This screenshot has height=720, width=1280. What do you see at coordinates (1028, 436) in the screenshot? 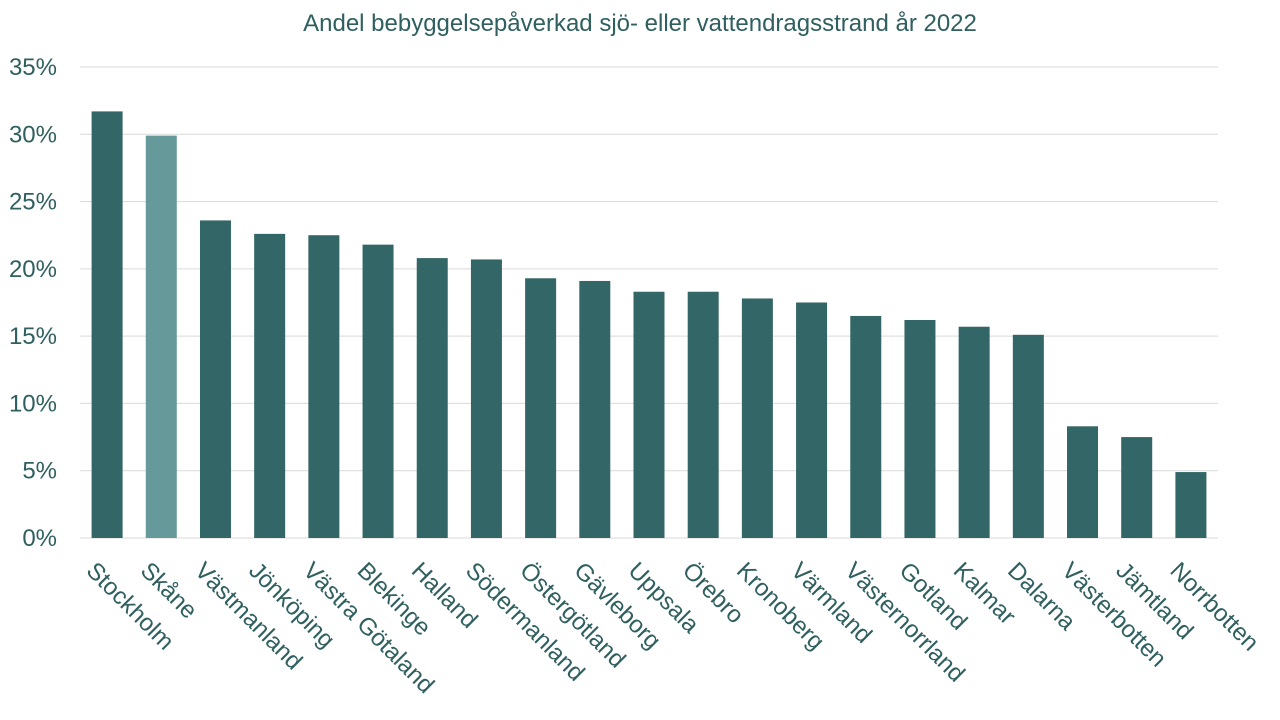
I see `bar-dalarna` at bounding box center [1028, 436].